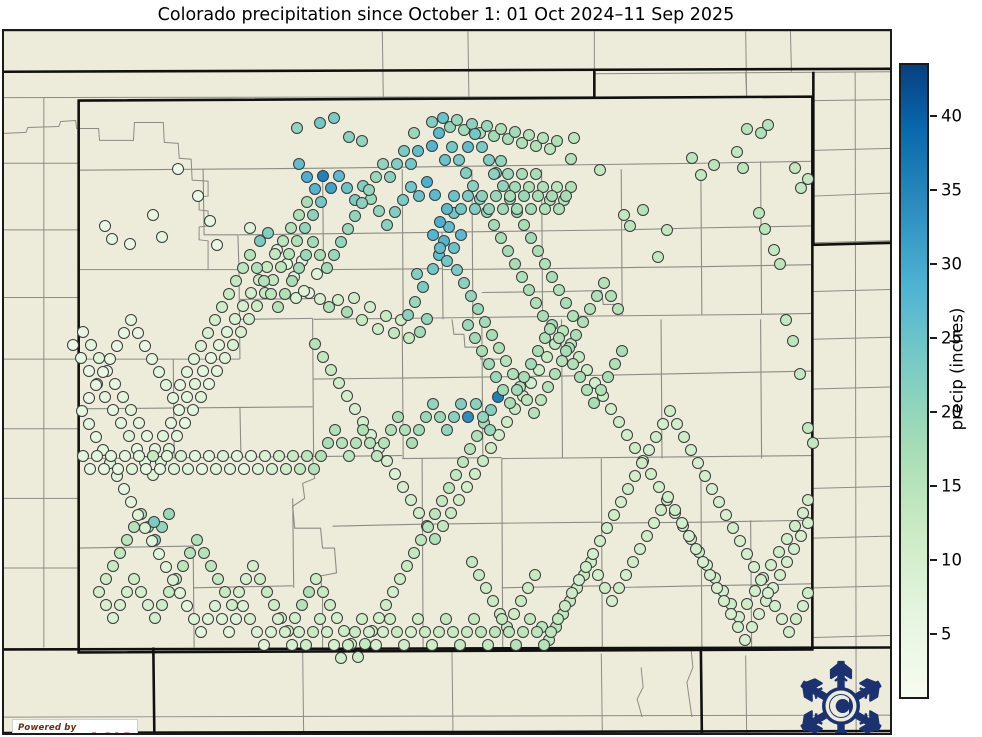 Image resolution: width=982 pixels, height=737 pixels. Describe the element at coordinates (951, 412) in the screenshot. I see `colorbar-tick-label: 20` at that location.